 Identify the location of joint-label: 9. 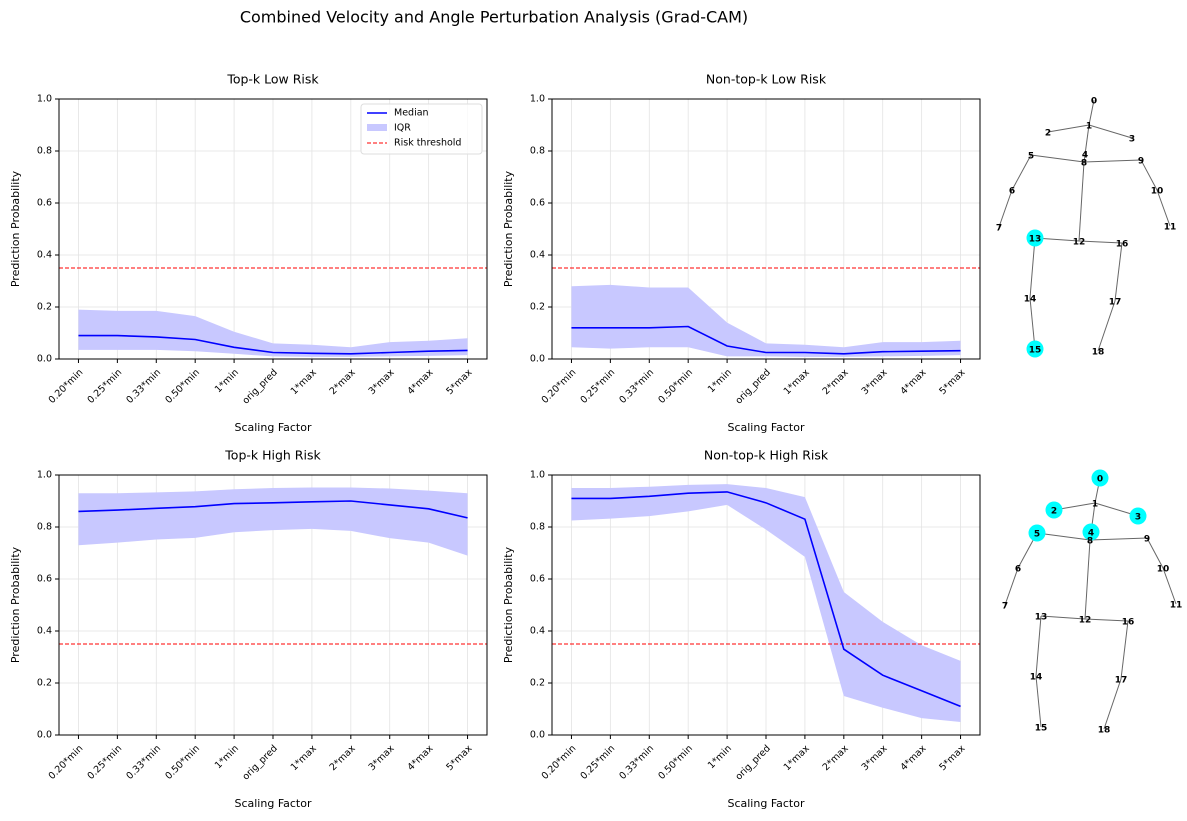
(1141, 162).